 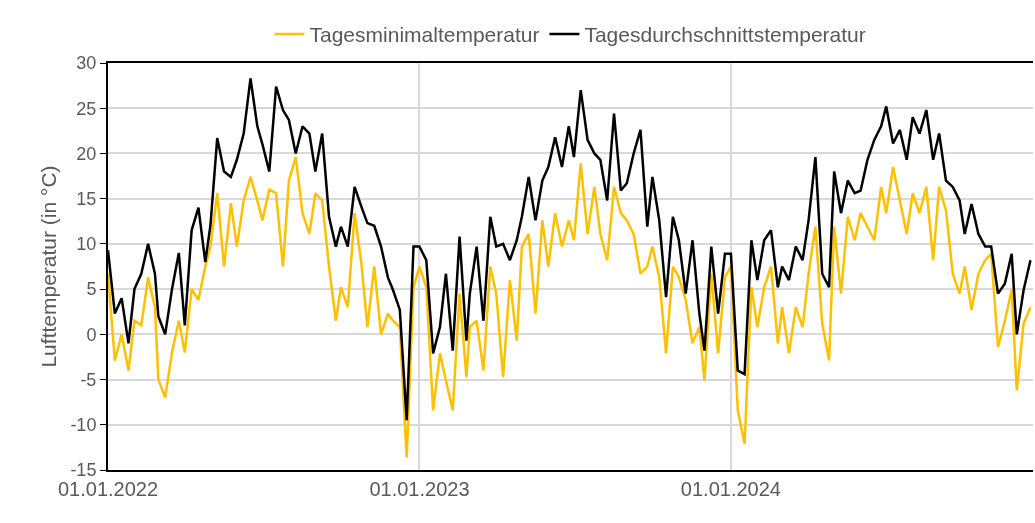 I want to click on y-tick-label: 0, so click(x=91, y=334).